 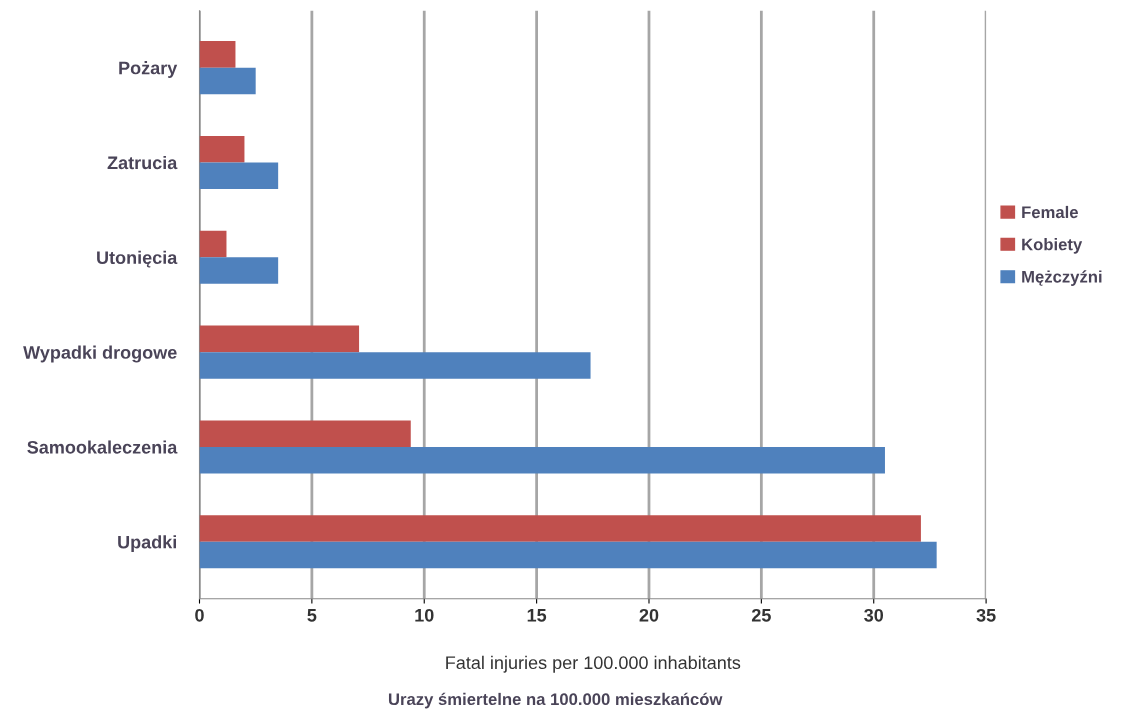 What do you see at coordinates (1062, 278) in the screenshot?
I see `legend-label: Mężczyźni` at bounding box center [1062, 278].